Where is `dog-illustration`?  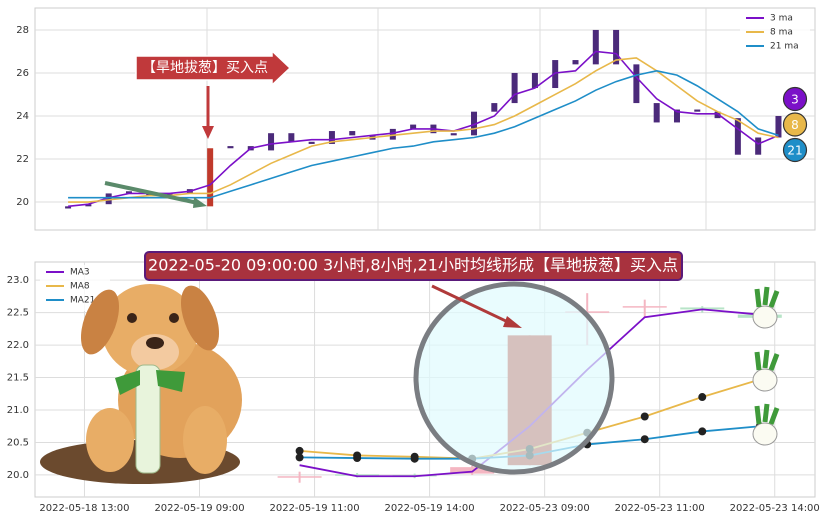 dog-illustration is located at coordinates (141, 384).